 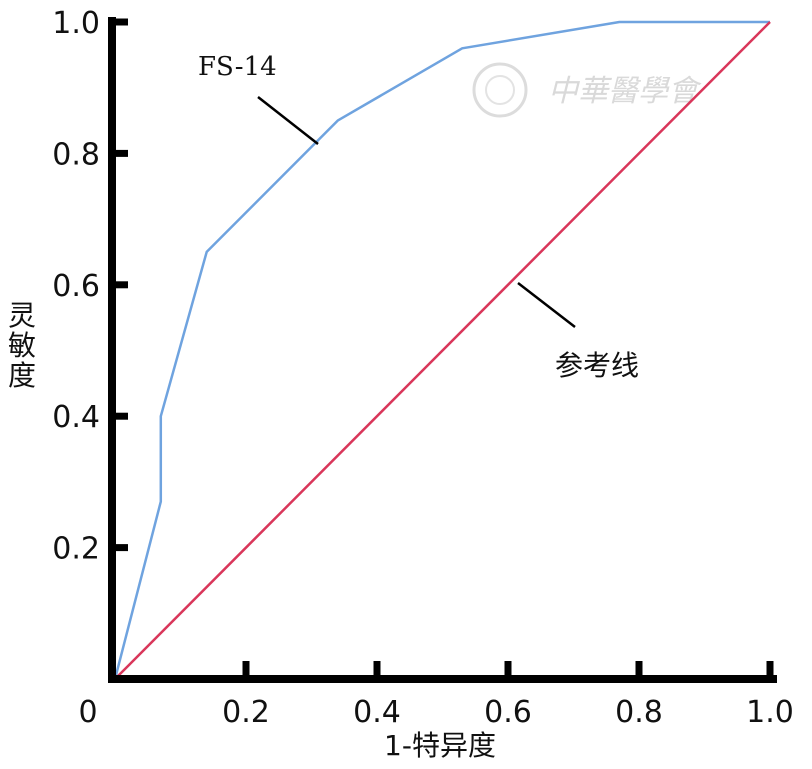 I want to click on annotation-fs14: FS-14, so click(x=237, y=67).